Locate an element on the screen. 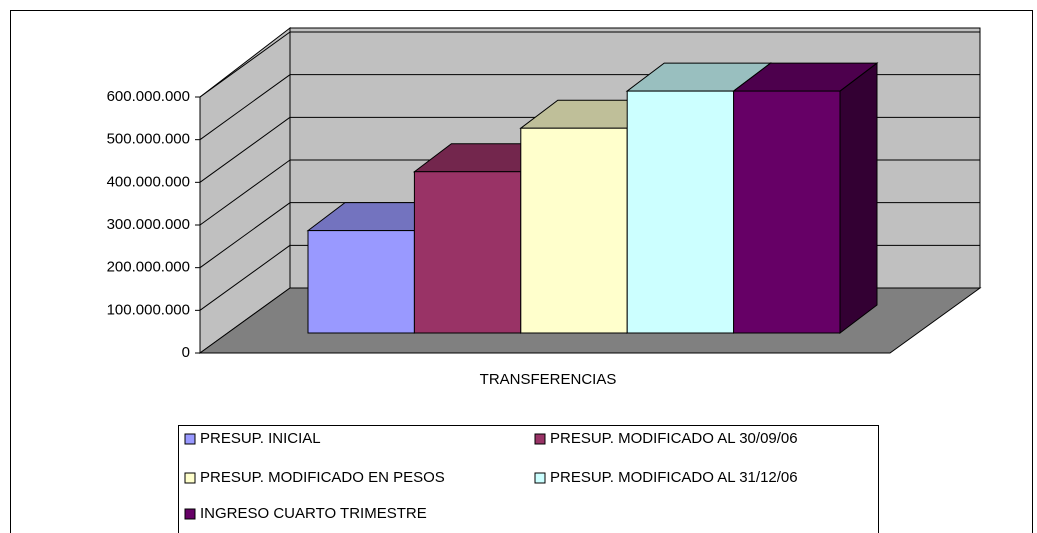 The image size is (1037, 533). legend-label: INGRESO CUARTO TRIMESTRE is located at coordinates (313, 513).